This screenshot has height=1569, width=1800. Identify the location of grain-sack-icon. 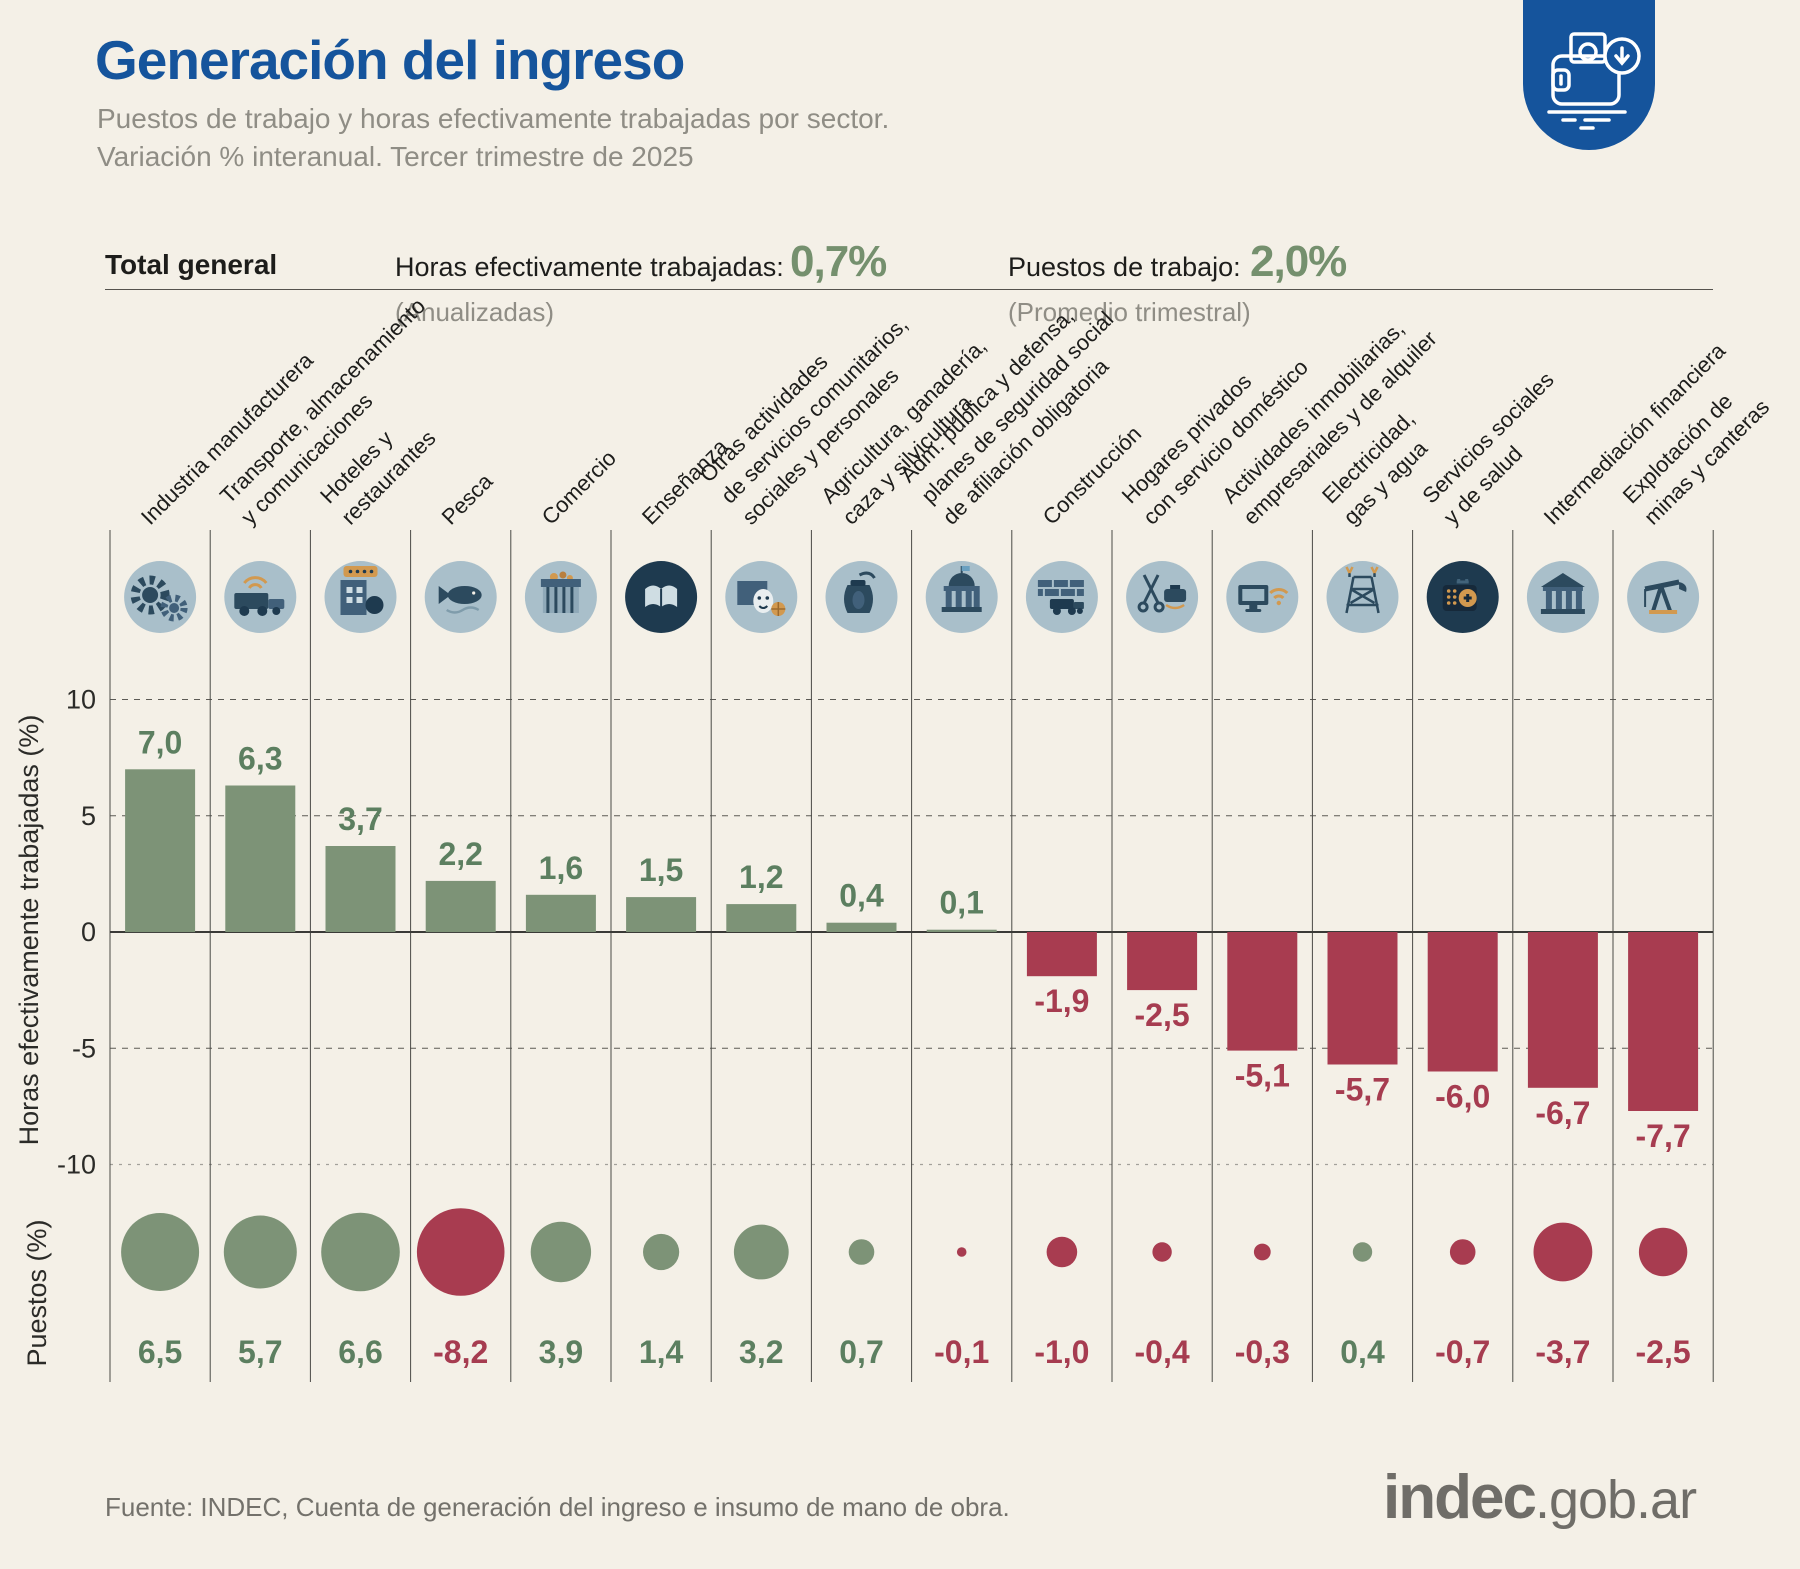
(861, 597).